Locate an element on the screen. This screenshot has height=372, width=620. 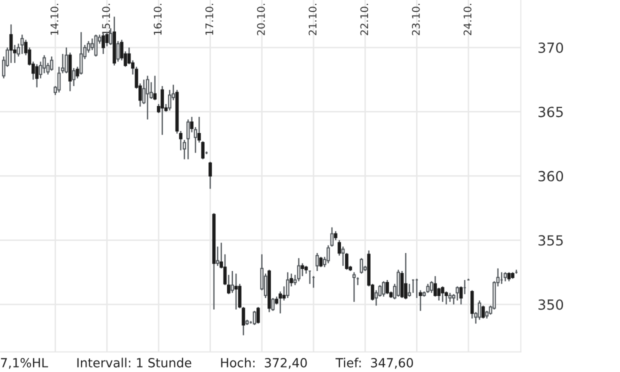
x-tick-label: 15.10. is located at coordinates (106, 19).